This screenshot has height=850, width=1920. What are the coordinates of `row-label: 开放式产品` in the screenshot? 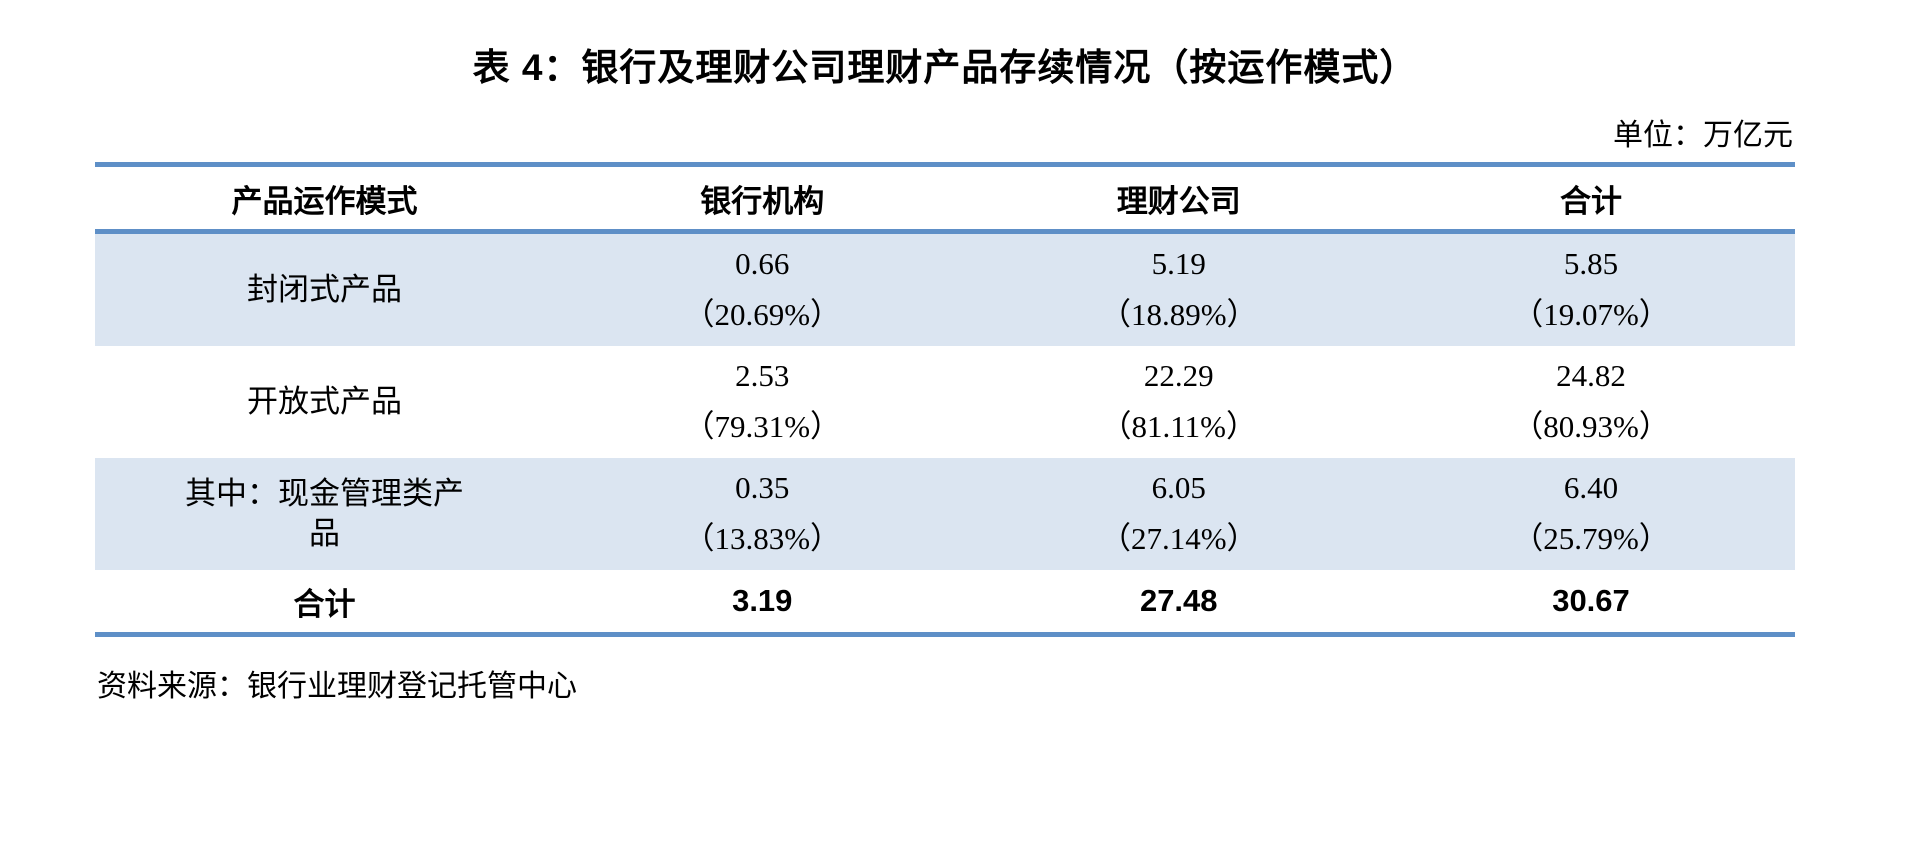 It's located at (324, 401).